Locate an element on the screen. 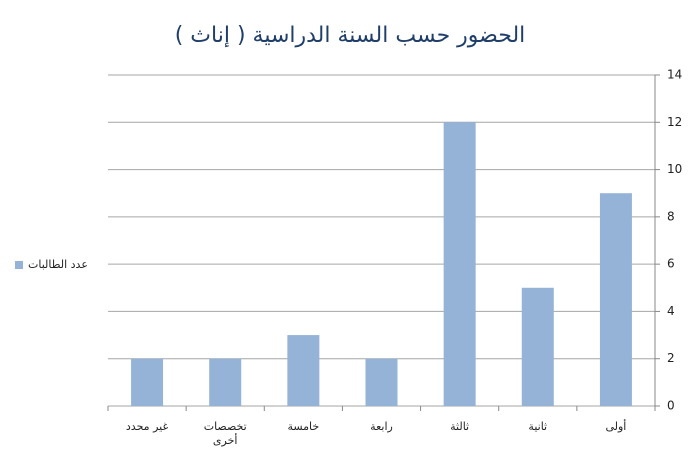 The image size is (700, 469). x-tick-label: ثانية is located at coordinates (538, 426).